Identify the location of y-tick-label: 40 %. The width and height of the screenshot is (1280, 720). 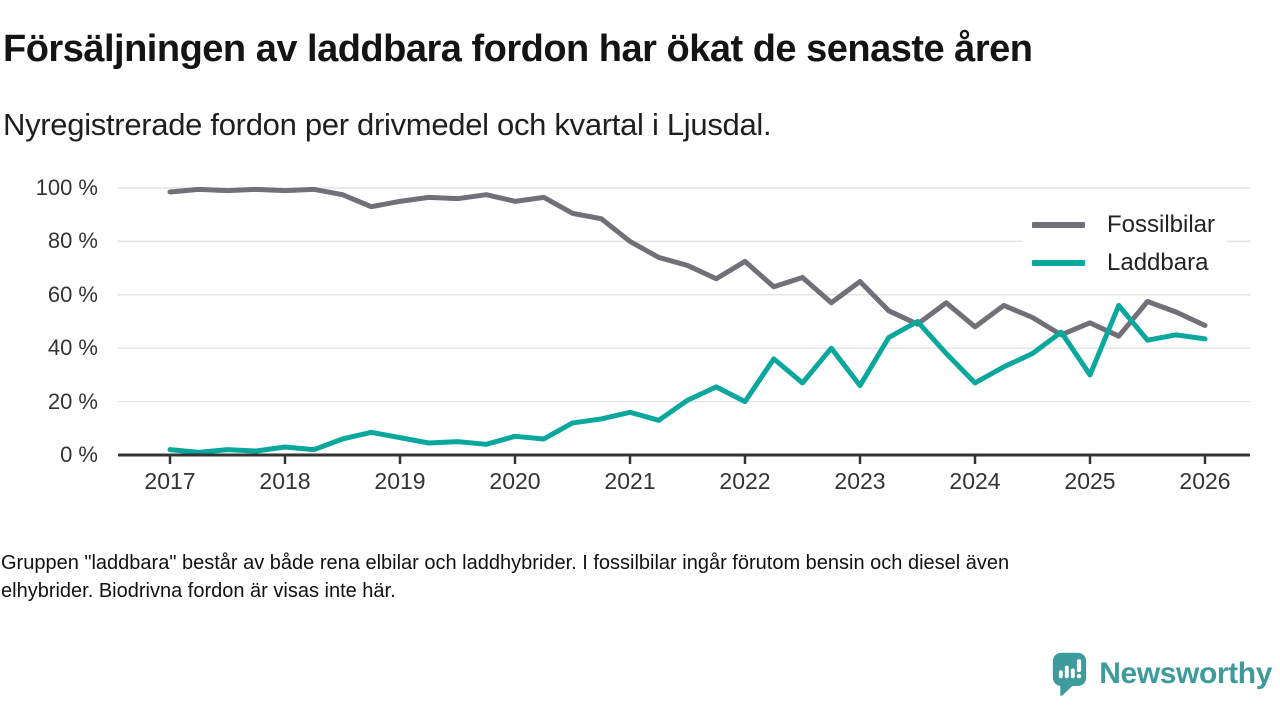
(72, 348).